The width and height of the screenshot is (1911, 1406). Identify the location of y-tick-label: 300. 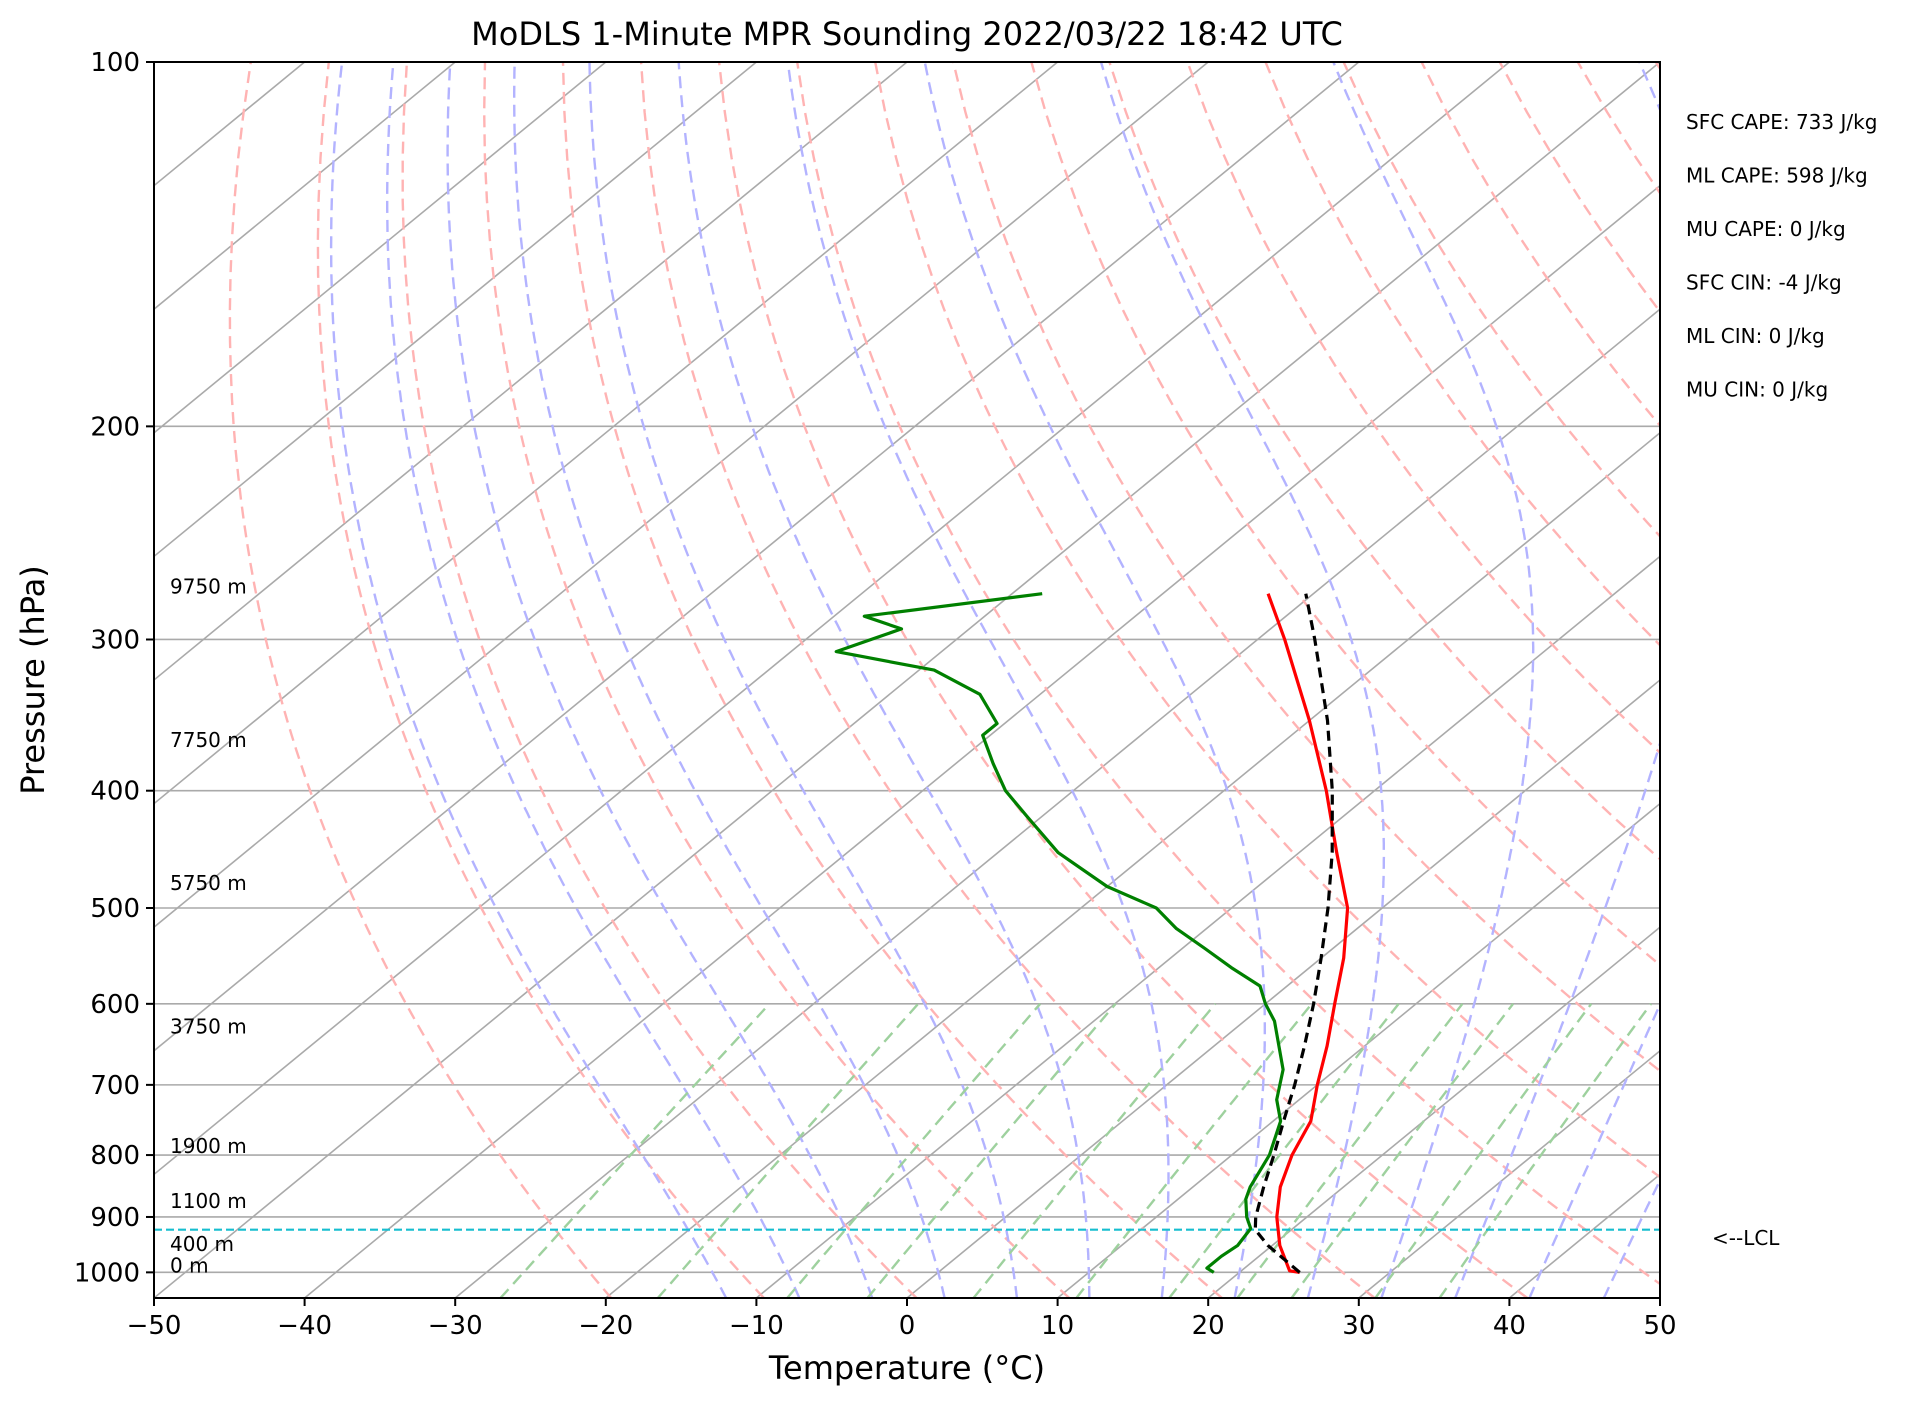
(115, 640).